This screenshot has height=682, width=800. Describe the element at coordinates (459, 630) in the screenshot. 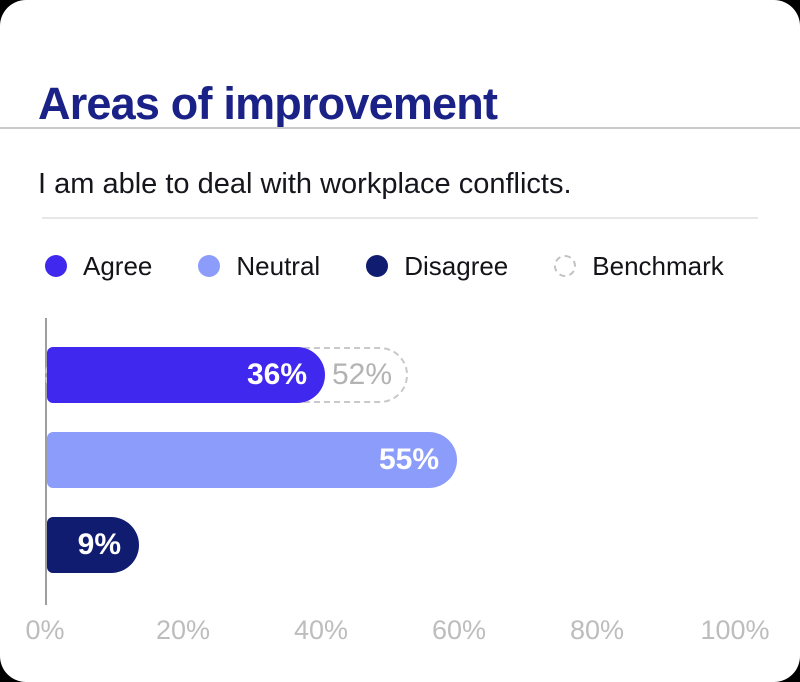

I see `x-tick-label: 60%` at that location.